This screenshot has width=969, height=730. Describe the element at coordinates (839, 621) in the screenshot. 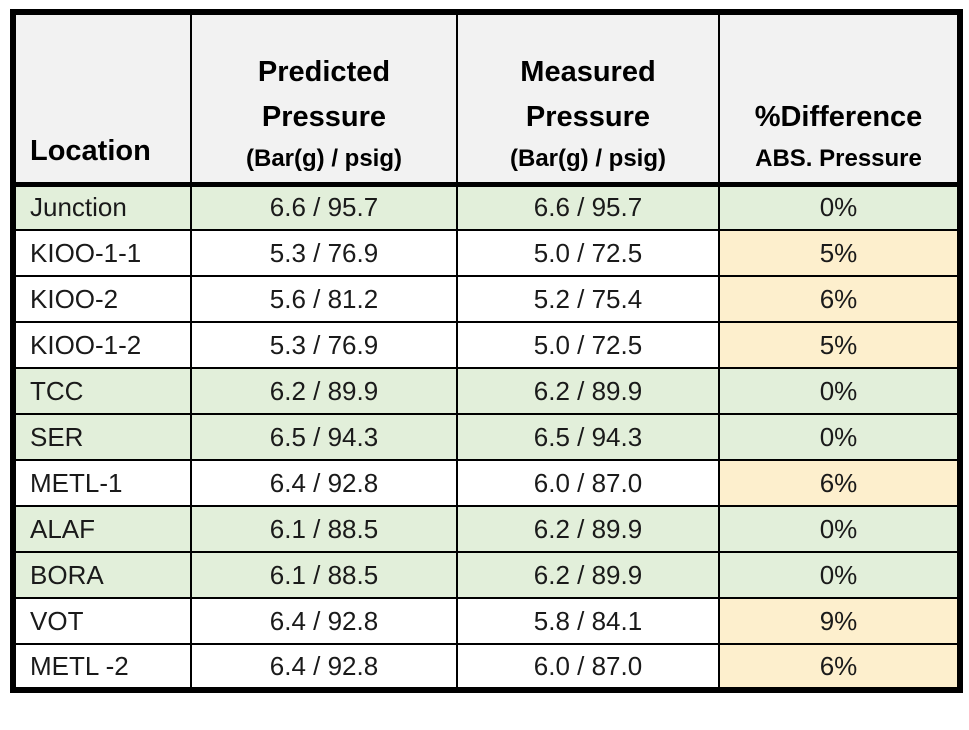

I see `percent-difference-cell: 9%` at that location.